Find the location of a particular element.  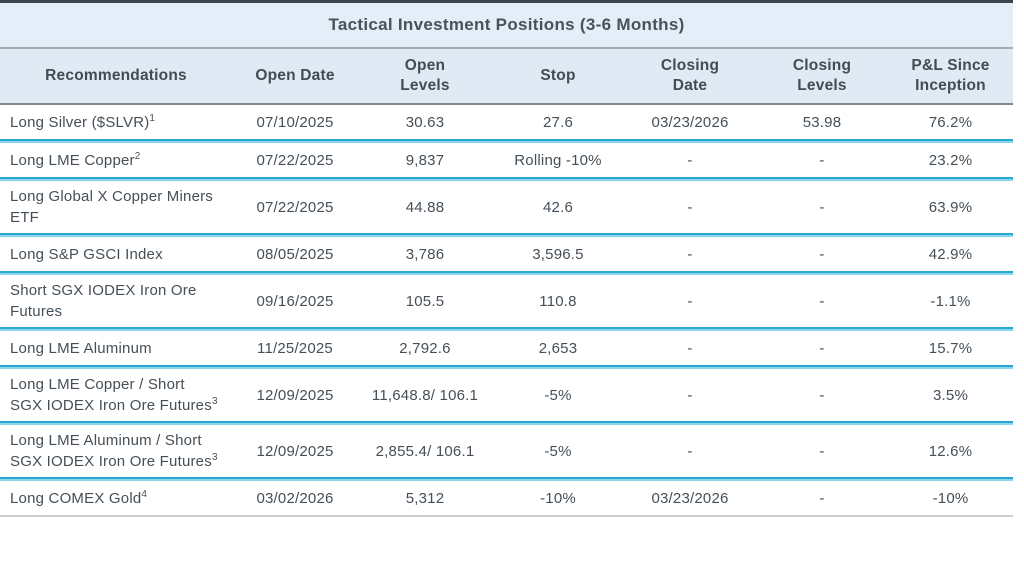

cell-recommendation: Long LME Aluminum is located at coordinates (116, 348).